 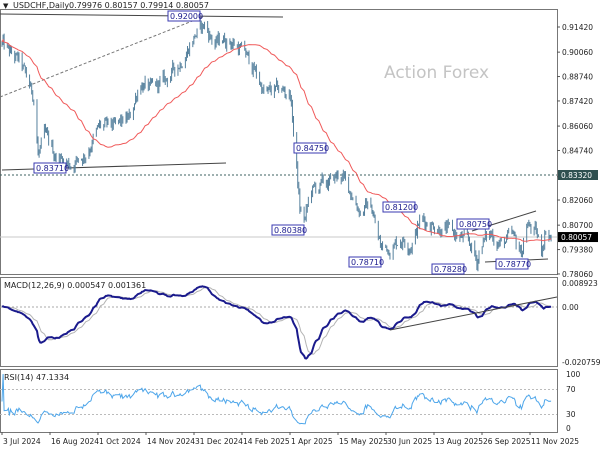 I want to click on rsi-line, so click(x=276, y=399).